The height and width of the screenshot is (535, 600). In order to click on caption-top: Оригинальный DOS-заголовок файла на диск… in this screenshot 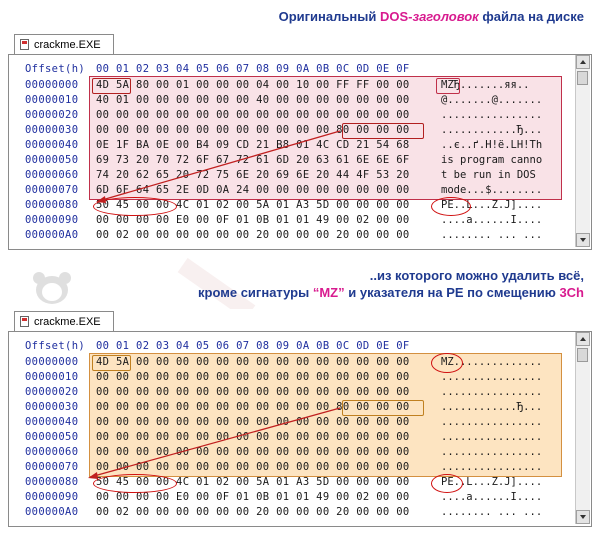, I will do `click(431, 16)`.